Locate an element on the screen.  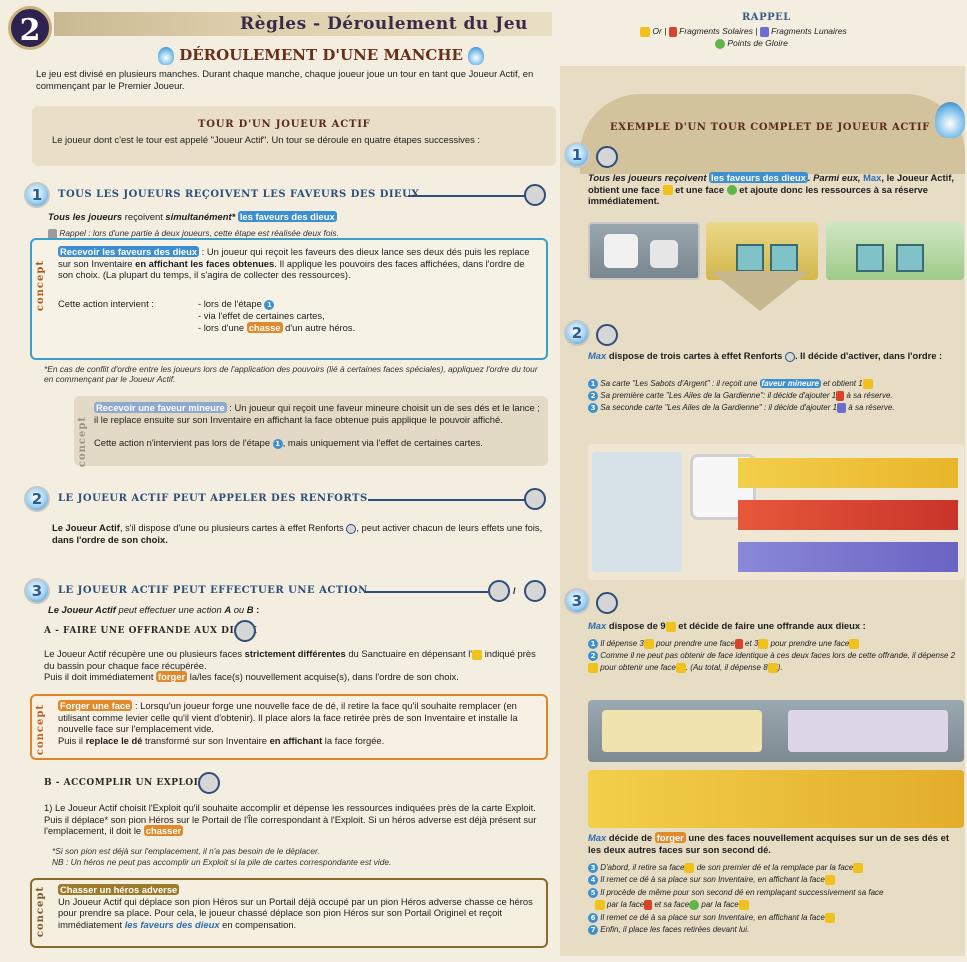
card-stack is located at coordinates (637, 512).